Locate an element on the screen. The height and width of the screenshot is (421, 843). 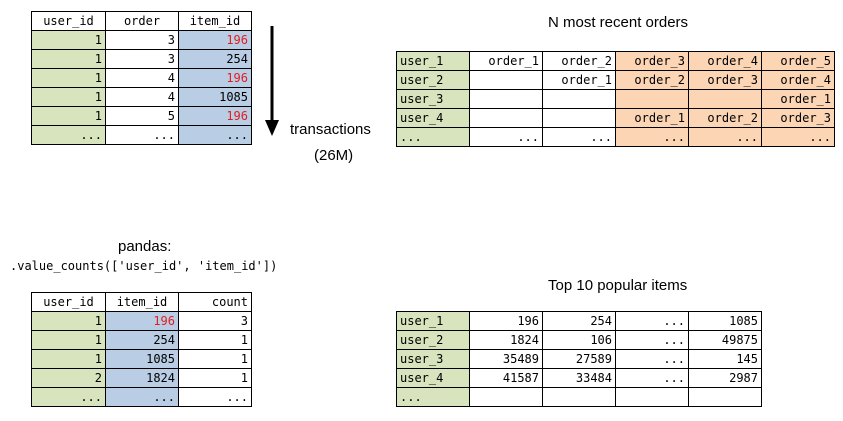
table-row: 1 4 196 is located at coordinates (141, 78).